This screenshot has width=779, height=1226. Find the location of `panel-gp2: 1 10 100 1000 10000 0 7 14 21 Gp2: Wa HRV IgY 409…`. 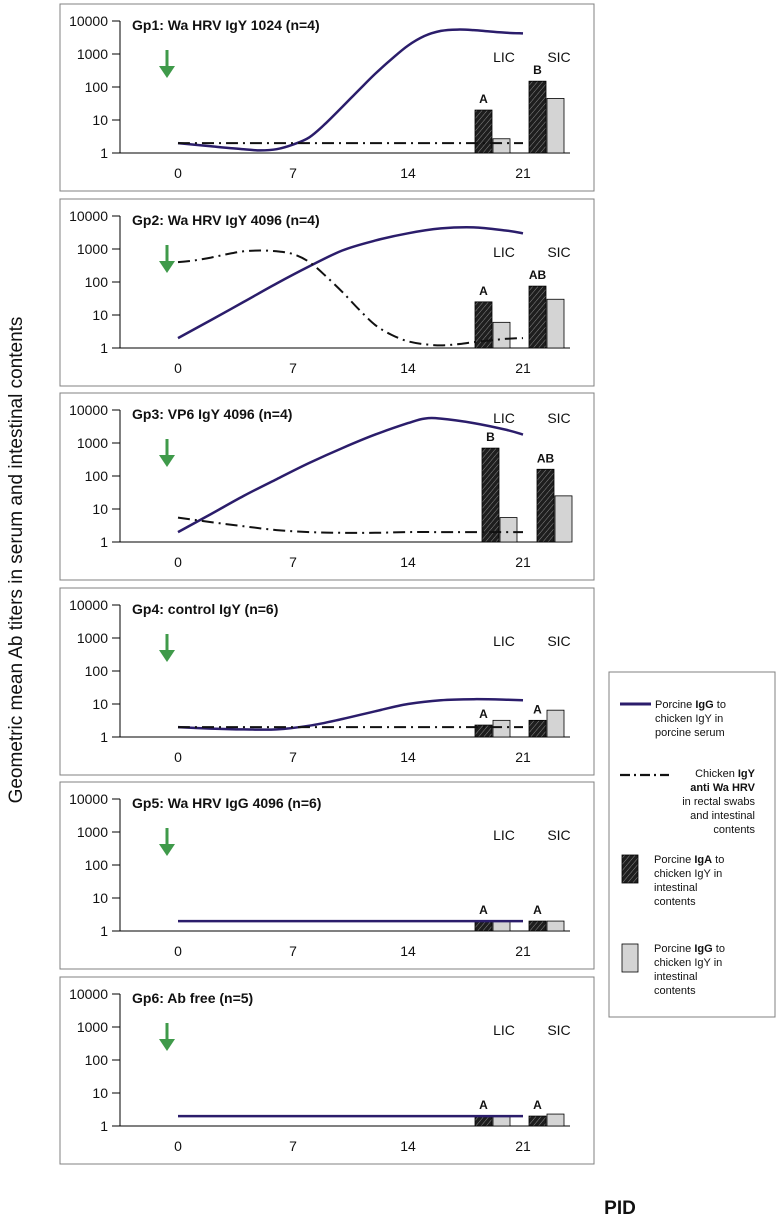

panel-gp2: 1 10 100 1000 10000 0 7 14 21 Gp2: Wa HRV IgY 409… is located at coordinates (327, 292).